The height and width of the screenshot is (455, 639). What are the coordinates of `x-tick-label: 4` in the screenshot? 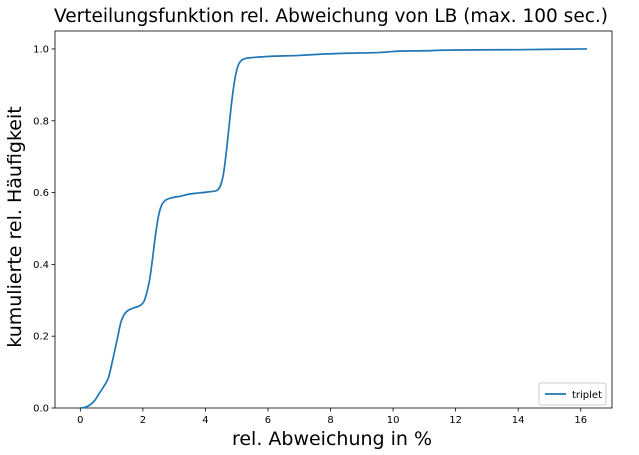 It's located at (205, 420).